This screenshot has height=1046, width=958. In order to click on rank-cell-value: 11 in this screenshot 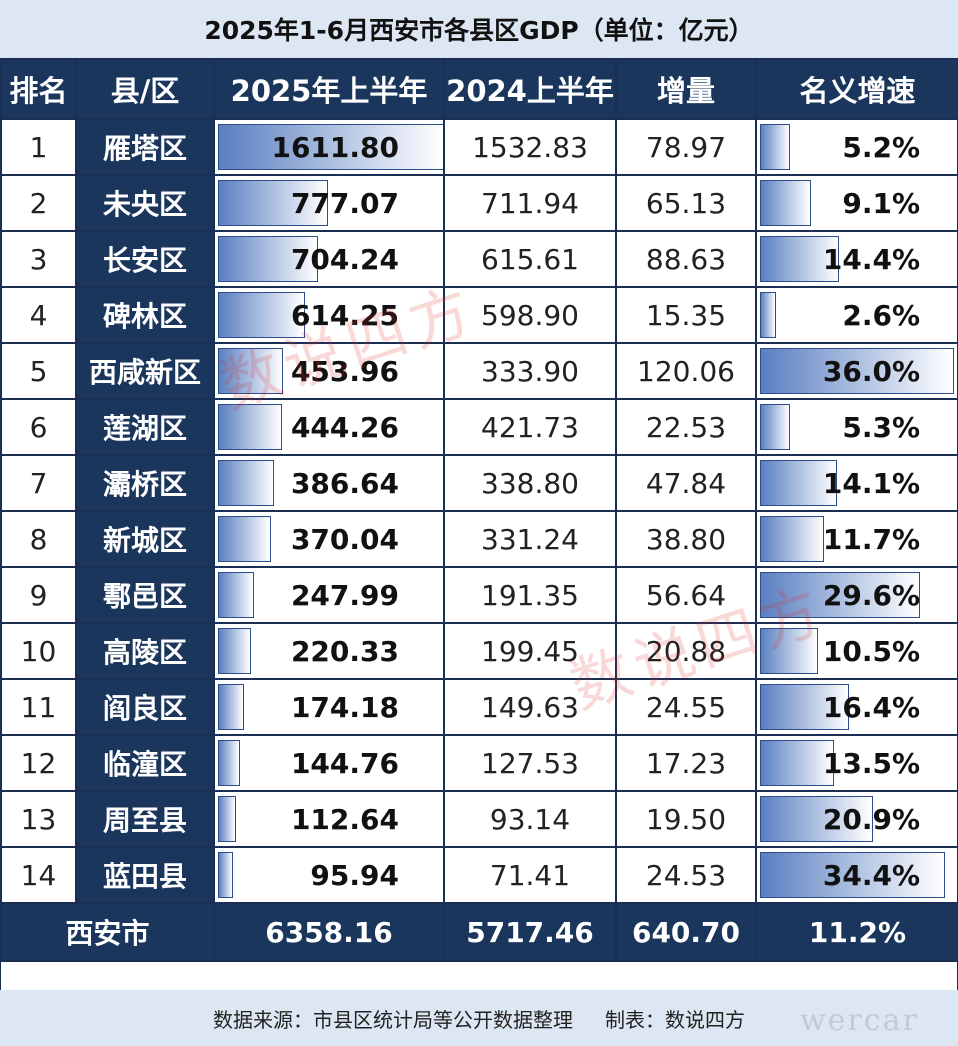, I will do `click(38, 707)`.